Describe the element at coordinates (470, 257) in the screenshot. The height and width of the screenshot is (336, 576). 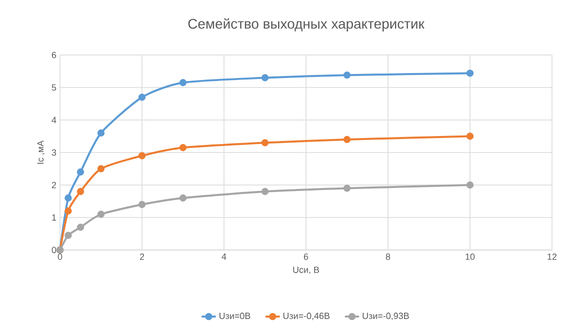
I see `x-tick-label: 10` at that location.